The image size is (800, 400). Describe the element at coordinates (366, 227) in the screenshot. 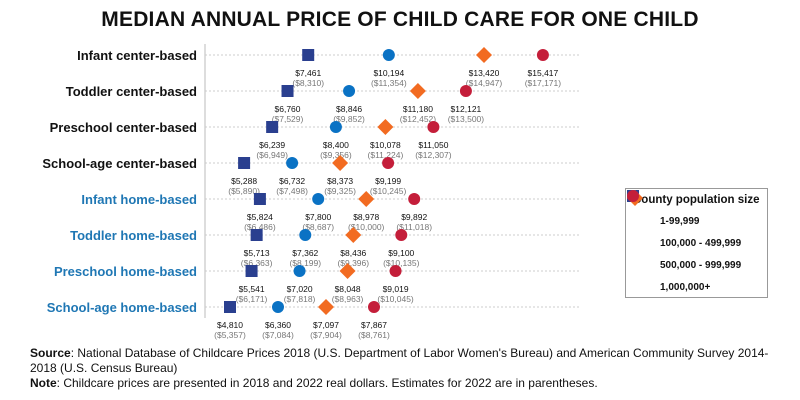

I see `value-label-2022: ($10,000)` at that location.